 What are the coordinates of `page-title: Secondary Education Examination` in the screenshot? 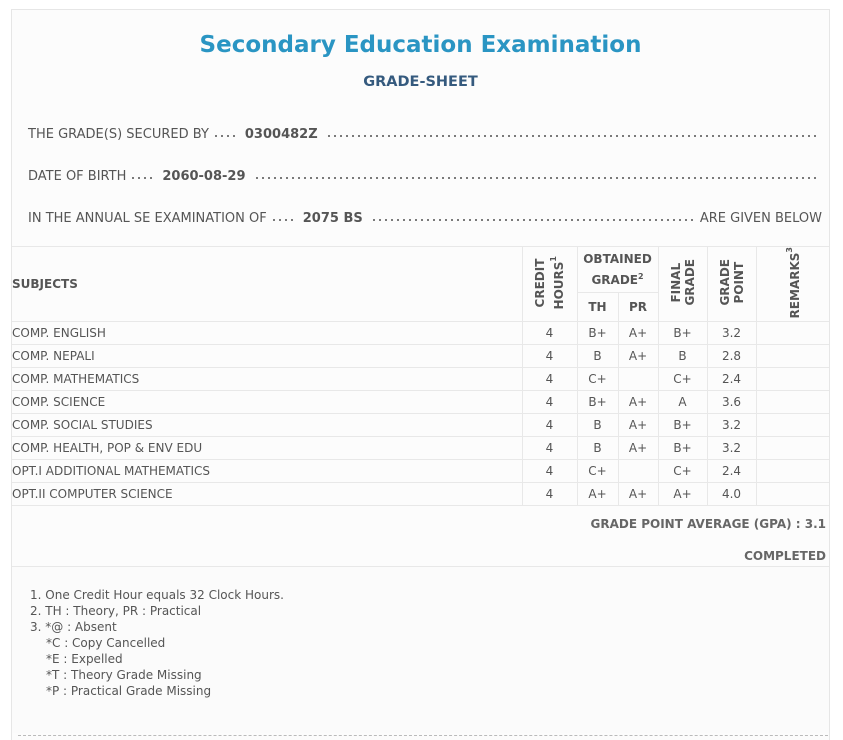 It's located at (420, 45).